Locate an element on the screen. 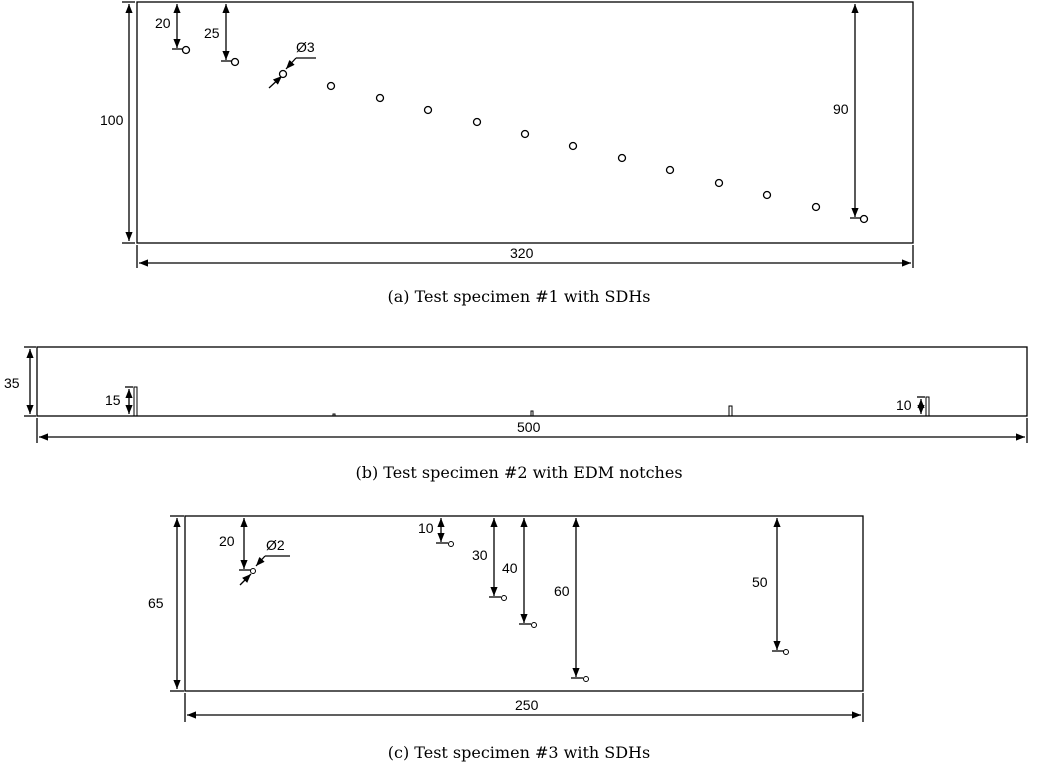 This screenshot has width=1038, height=771. height-label: 65 is located at coordinates (156, 603).